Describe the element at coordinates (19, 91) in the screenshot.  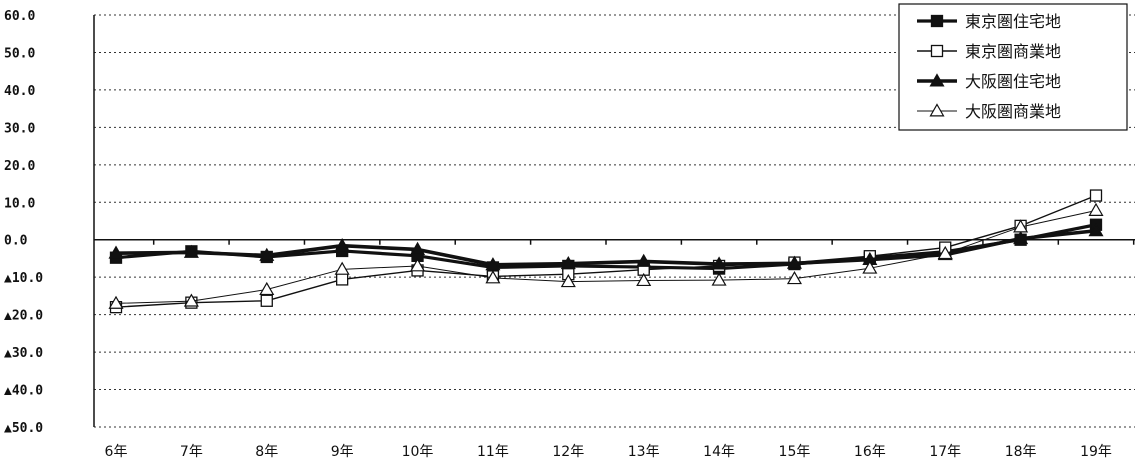
I see `y-tick-label: 40.0` at that location.